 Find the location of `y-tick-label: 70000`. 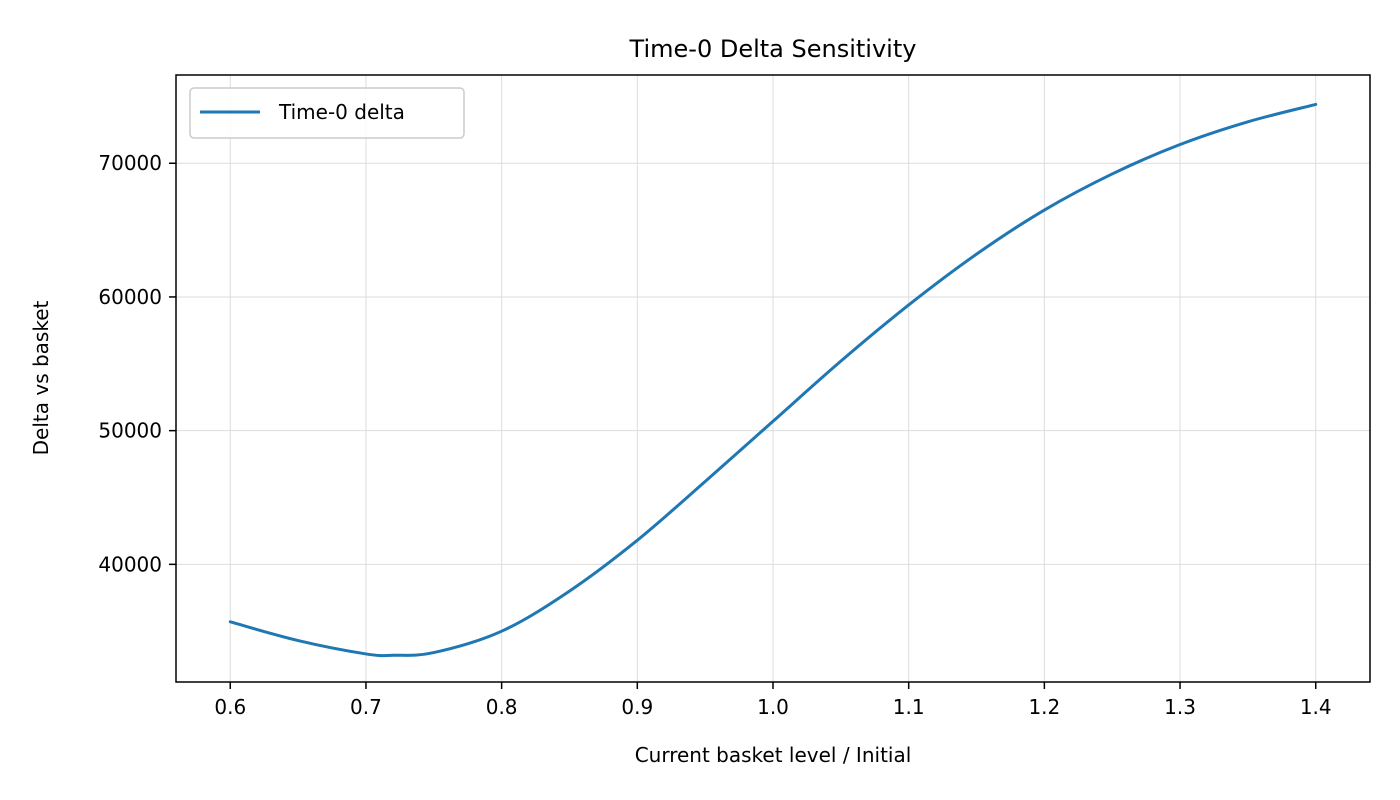

y-tick-label: 70000 is located at coordinates (130, 163).